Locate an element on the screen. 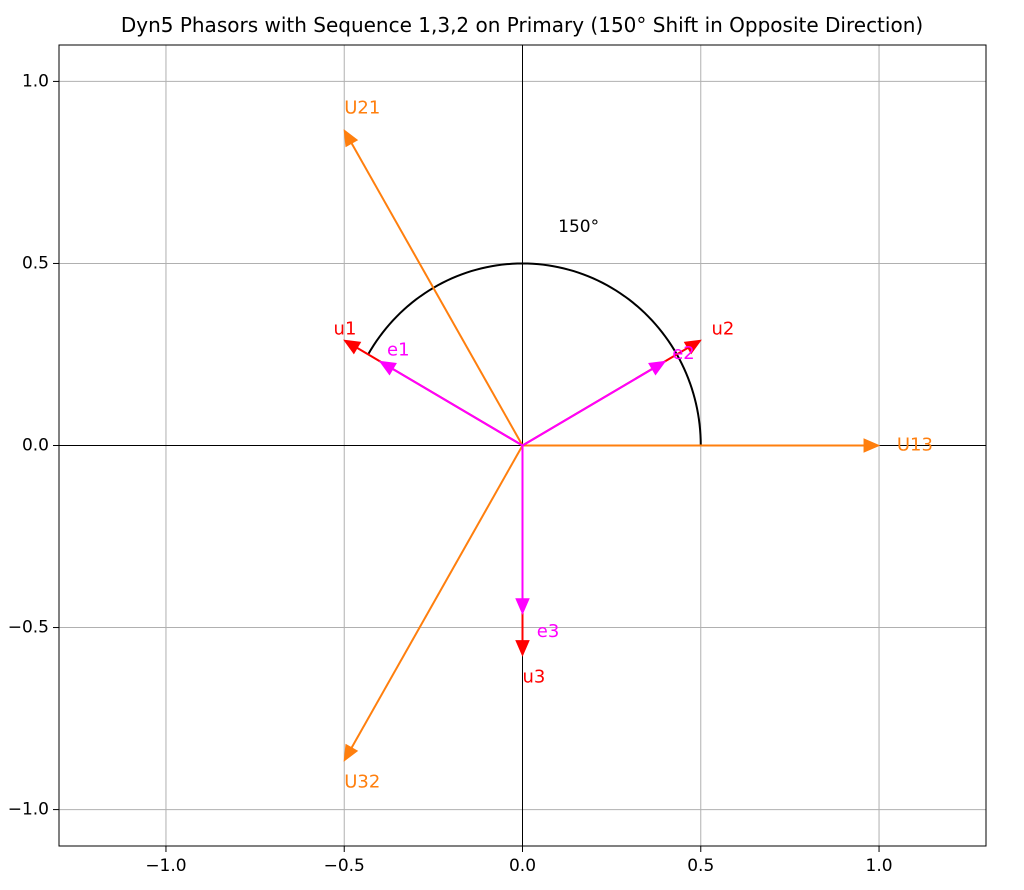 The image size is (1024, 890). phasor-label-e3: e3 is located at coordinates (548, 631).